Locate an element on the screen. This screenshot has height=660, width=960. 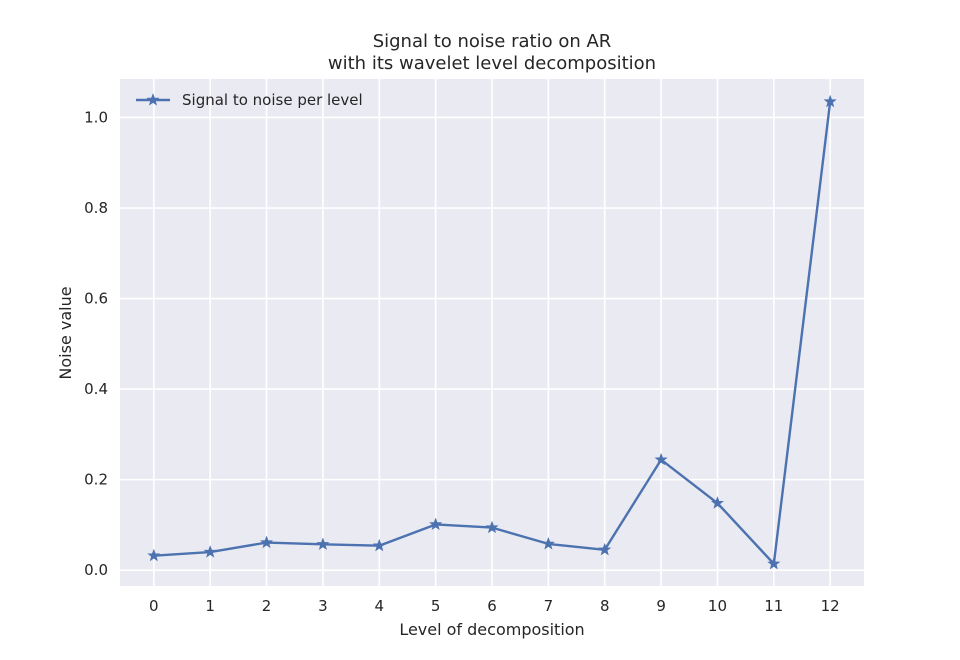
x-axis-ticks: 0 1 2 3 4 5 6 7 8 9 10 11 12 is located at coordinates (494, 606).